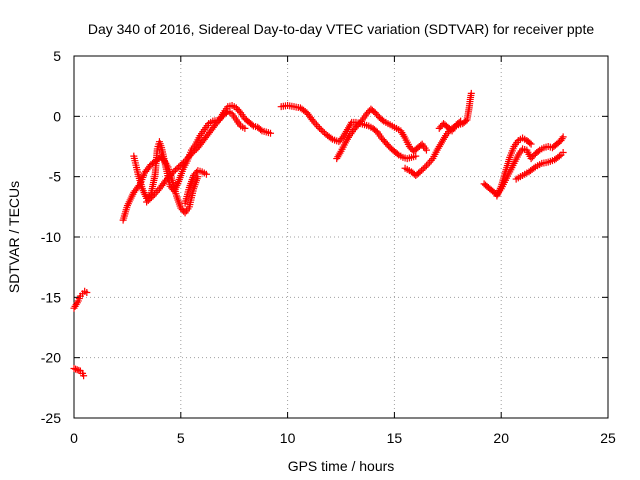 This screenshot has height=480, width=640. Describe the element at coordinates (51, 418) in the screenshot. I see `y-tick-label: -25` at that location.